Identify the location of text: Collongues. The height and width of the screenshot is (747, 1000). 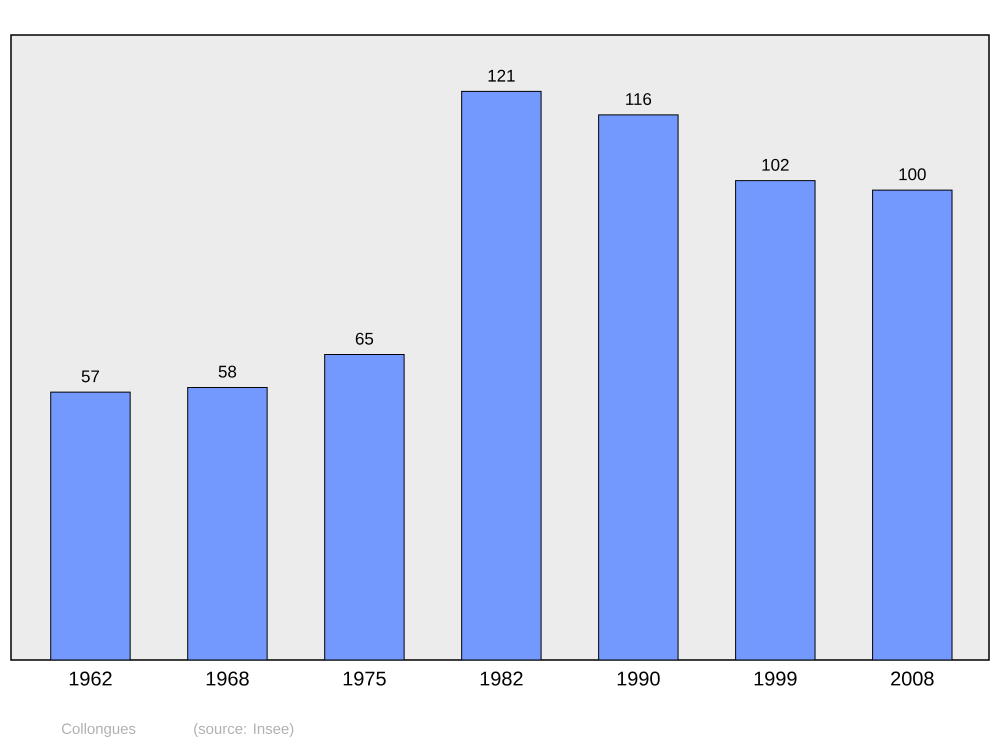
(99, 730).